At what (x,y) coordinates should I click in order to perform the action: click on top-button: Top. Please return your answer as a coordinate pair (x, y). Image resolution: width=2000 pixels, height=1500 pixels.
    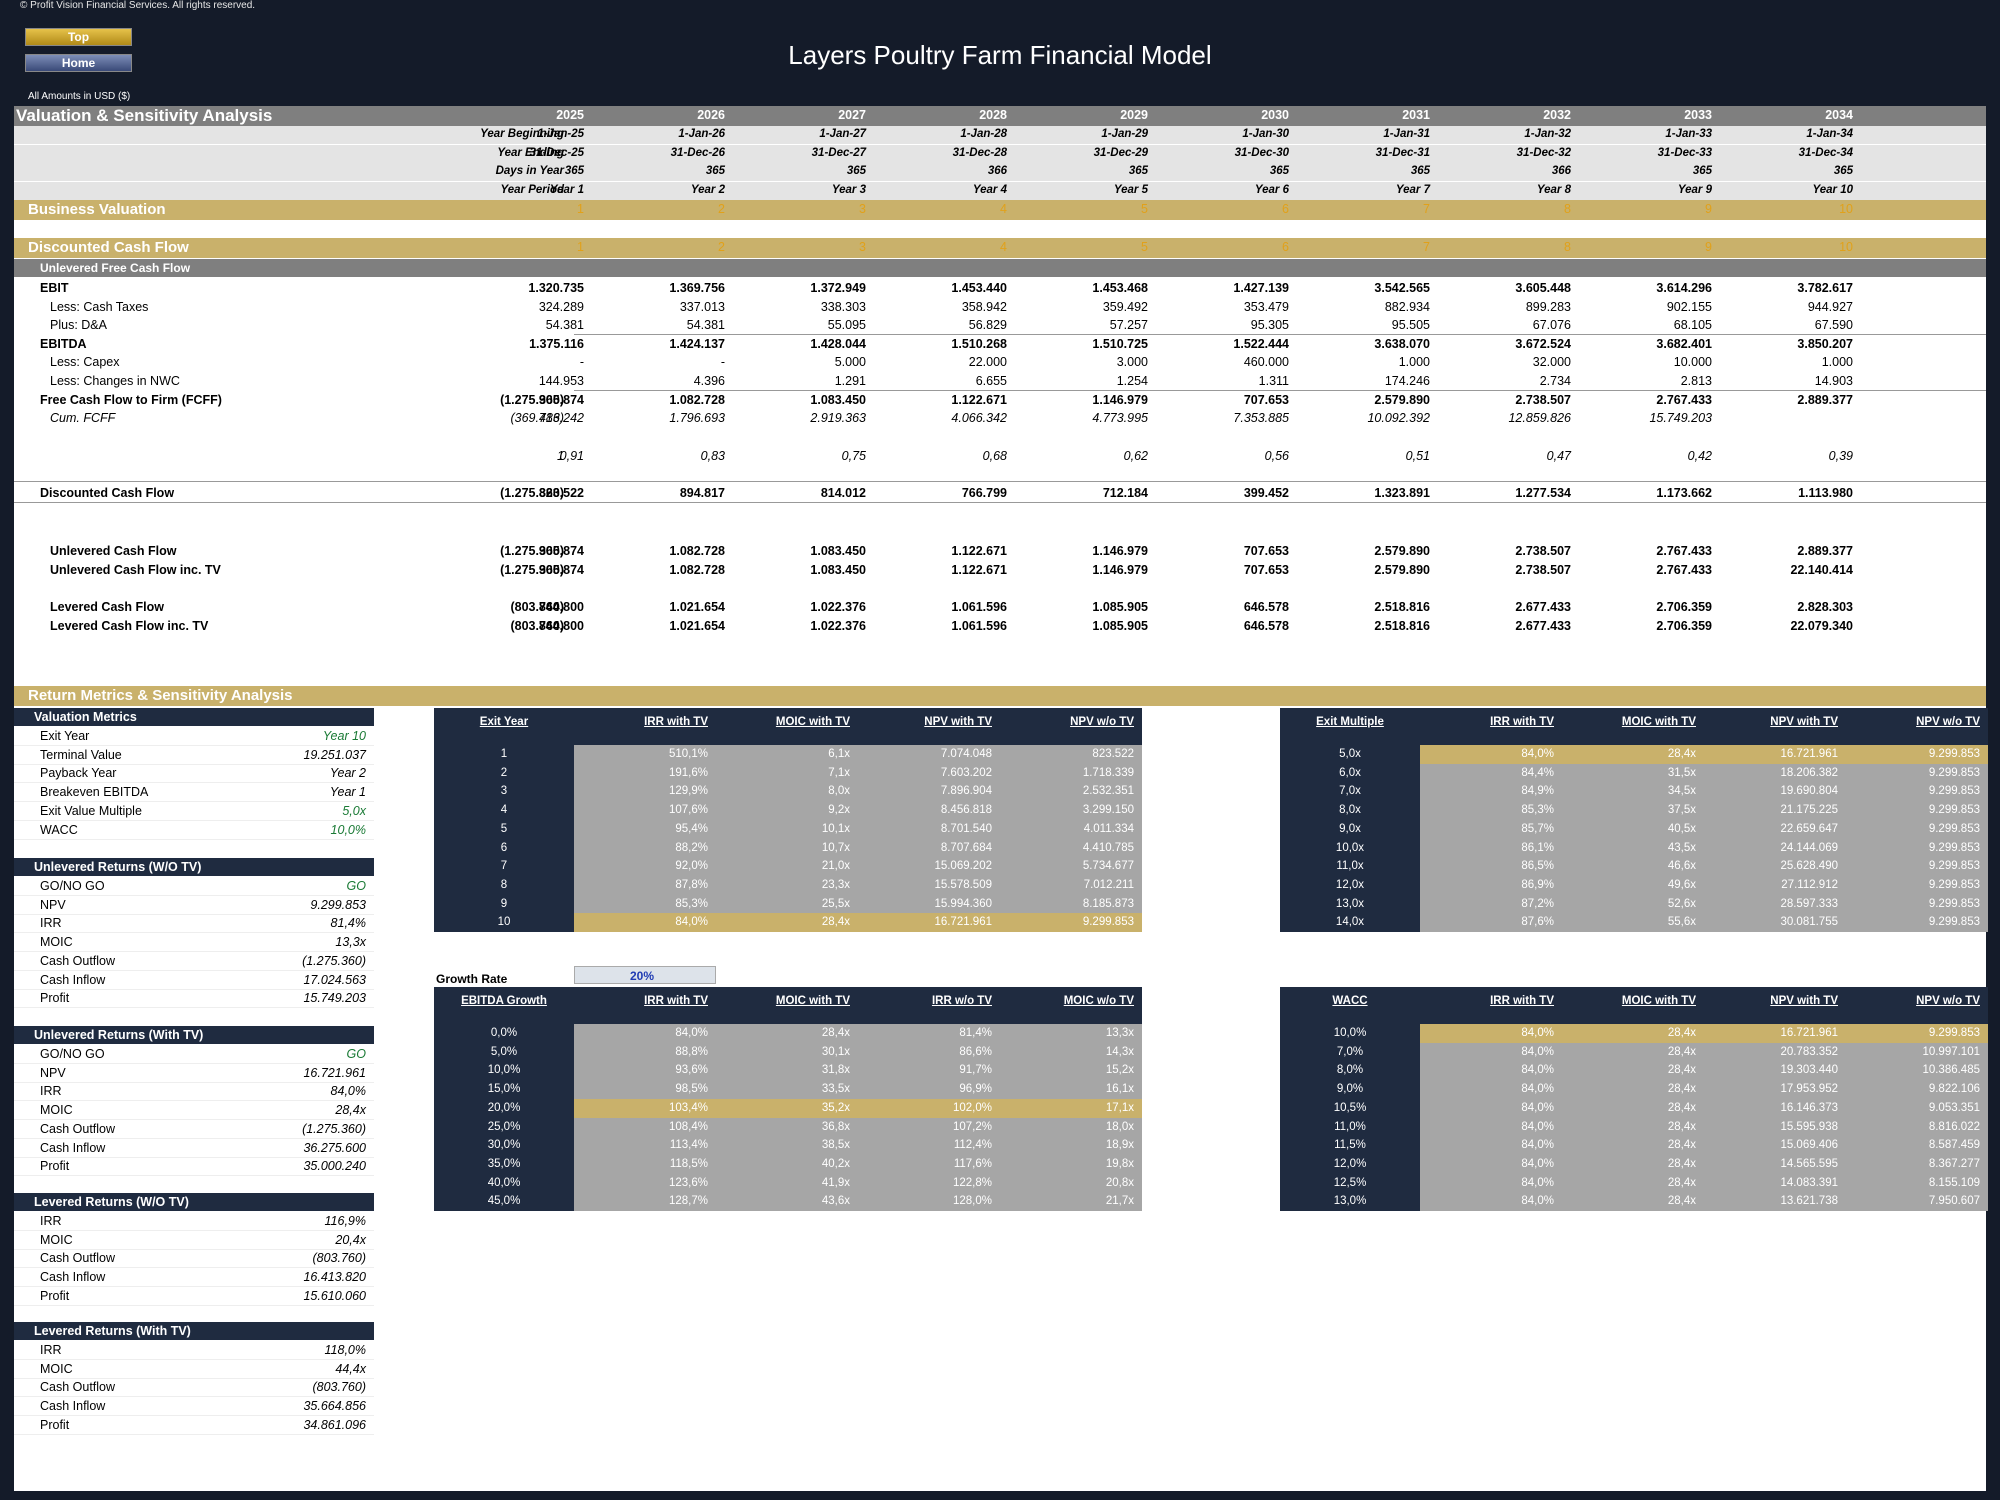
    Looking at the image, I should click on (78, 37).